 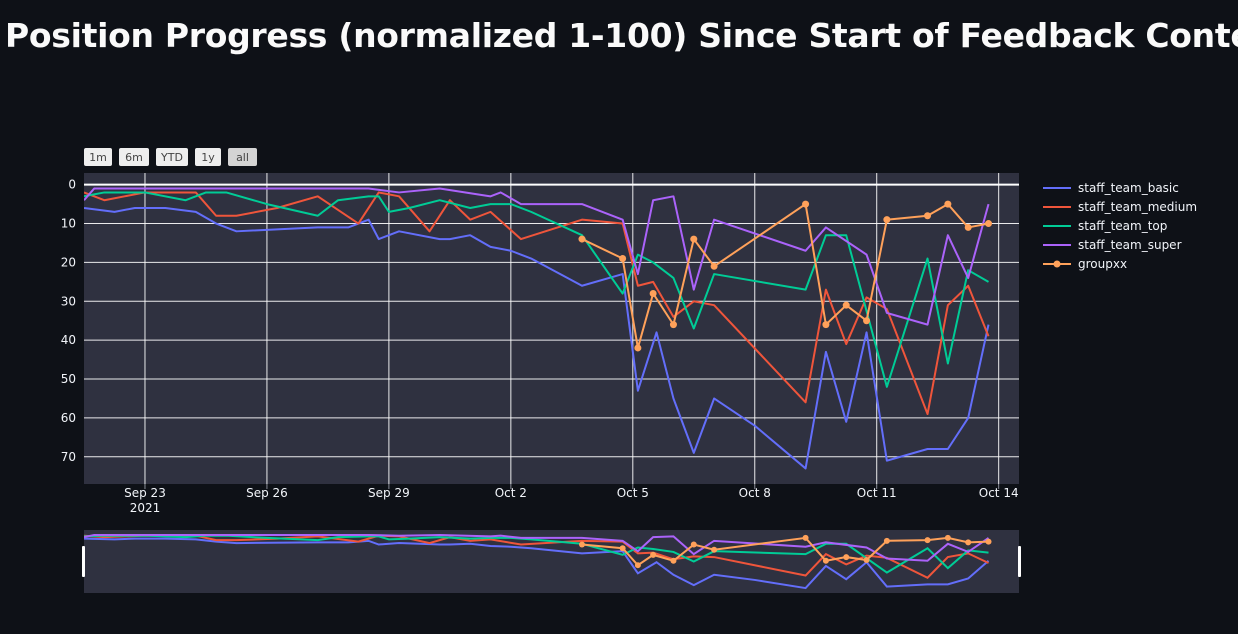 I want to click on range-button-ytd: YTD, so click(x=172, y=157).